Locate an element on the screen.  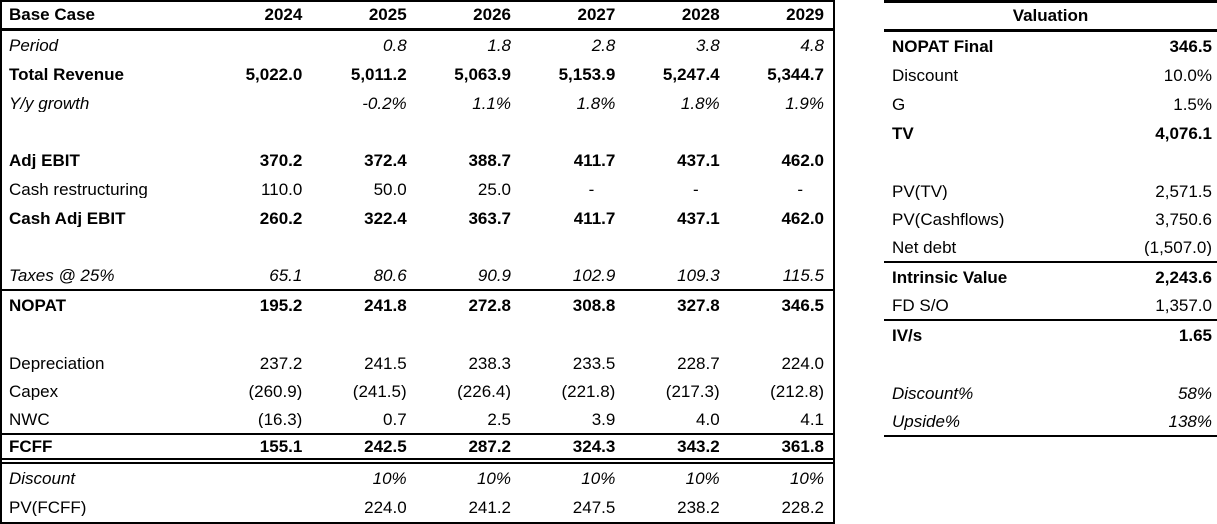
table-cell: 10.0% is located at coordinates (1187, 75).